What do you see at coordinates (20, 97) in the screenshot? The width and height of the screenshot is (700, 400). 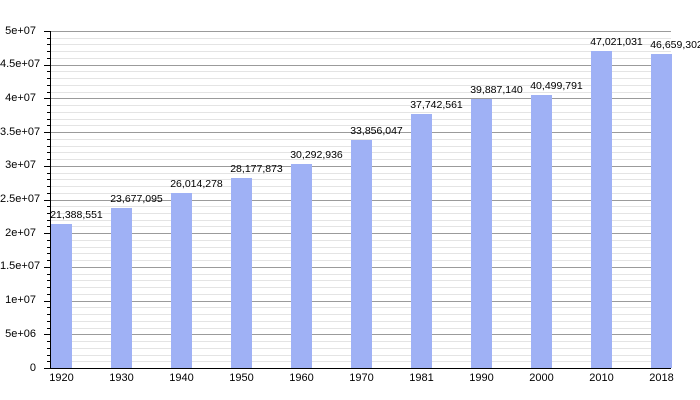 I see `y-axis-tick-label: 4e+07` at bounding box center [20, 97].